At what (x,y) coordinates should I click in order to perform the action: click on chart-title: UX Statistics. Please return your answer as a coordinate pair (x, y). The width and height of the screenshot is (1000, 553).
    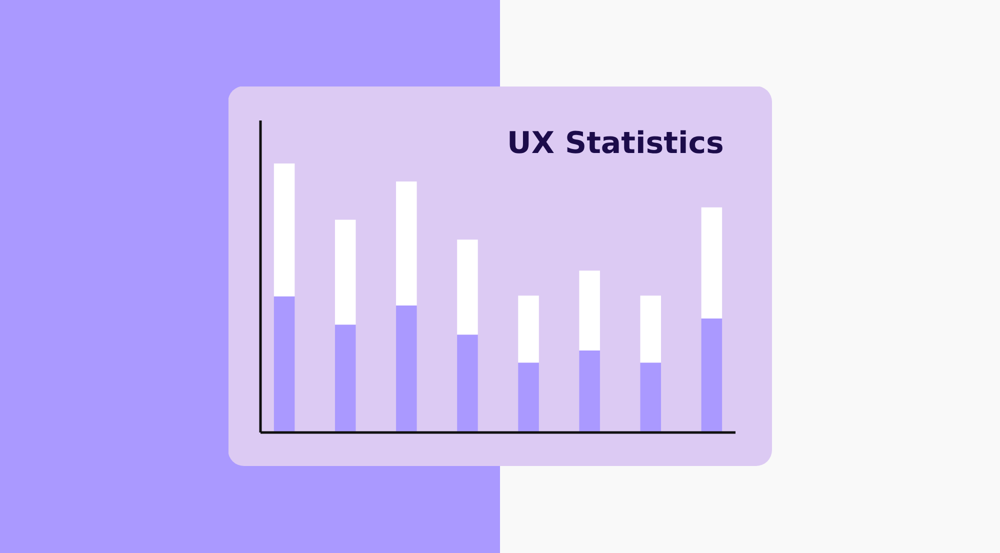
    Looking at the image, I should click on (615, 143).